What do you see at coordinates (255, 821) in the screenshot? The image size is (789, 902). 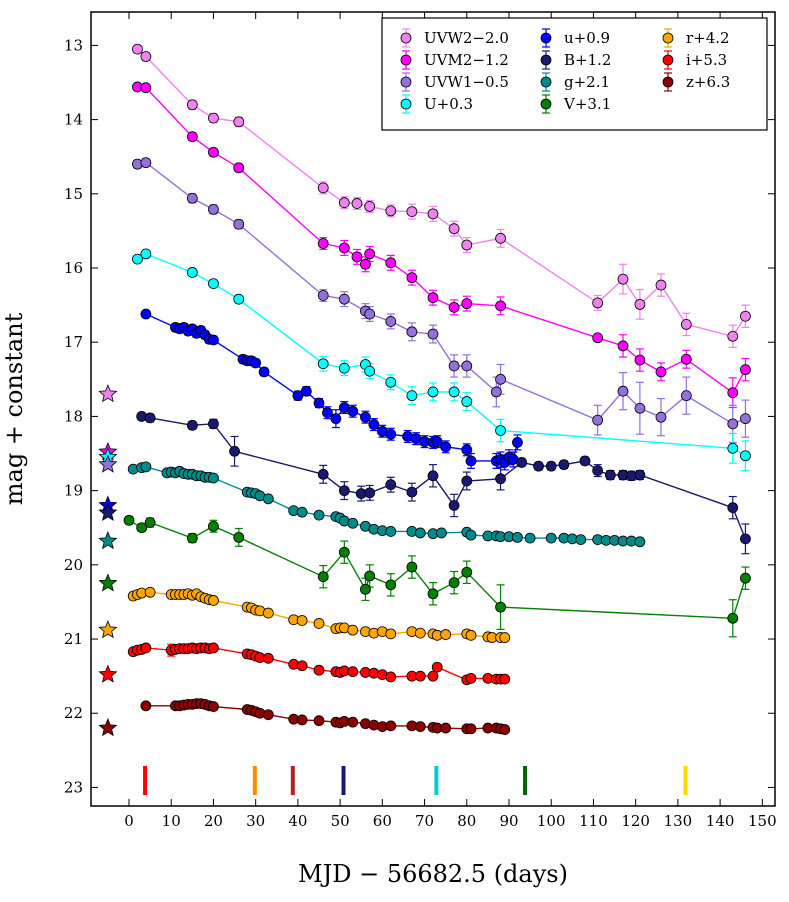 I see `x-tick-label: 30` at bounding box center [255, 821].